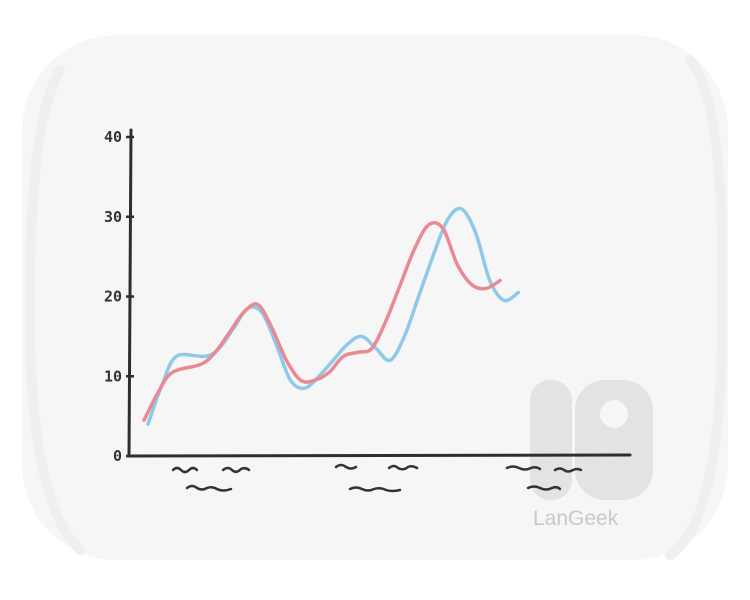  I want to click on logo-nine-shape, so click(614, 440).